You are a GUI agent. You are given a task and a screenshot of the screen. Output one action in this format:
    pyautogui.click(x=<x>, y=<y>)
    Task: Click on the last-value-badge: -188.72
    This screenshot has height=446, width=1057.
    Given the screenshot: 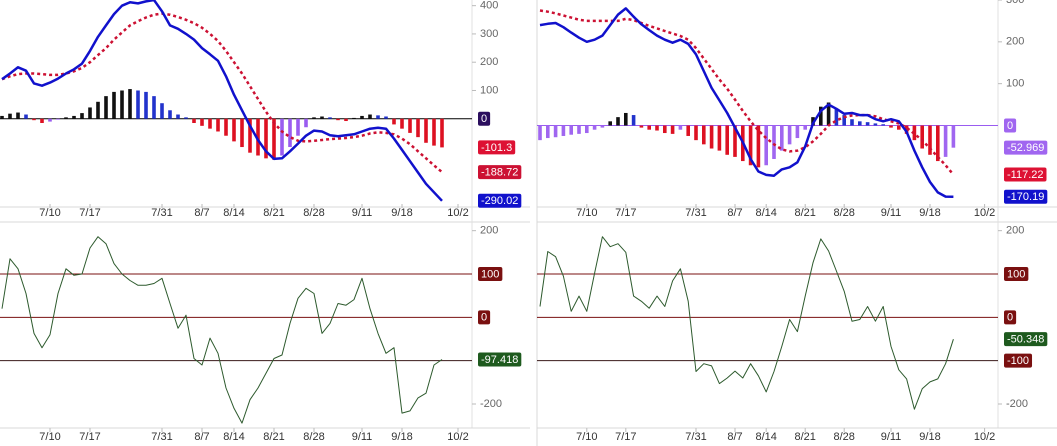 What is the action you would take?
    pyautogui.click(x=499, y=173)
    